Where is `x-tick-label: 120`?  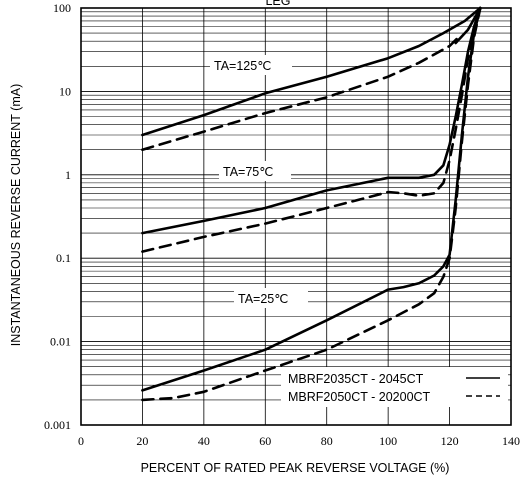 x-tick-label: 120 is located at coordinates (450, 441).